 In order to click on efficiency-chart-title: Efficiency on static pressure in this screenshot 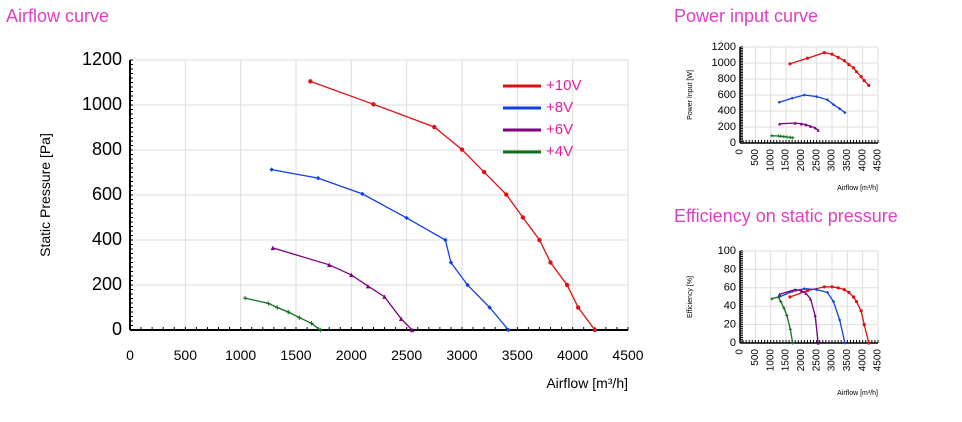, I will do `click(786, 216)`.